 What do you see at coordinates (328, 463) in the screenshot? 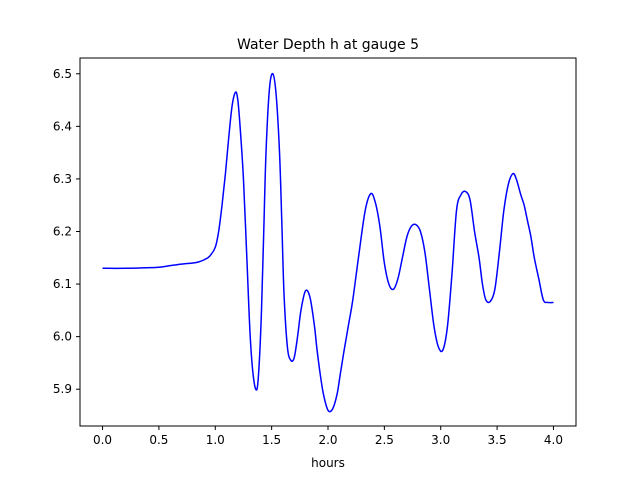
I see `x-axis-label: hours` at bounding box center [328, 463].